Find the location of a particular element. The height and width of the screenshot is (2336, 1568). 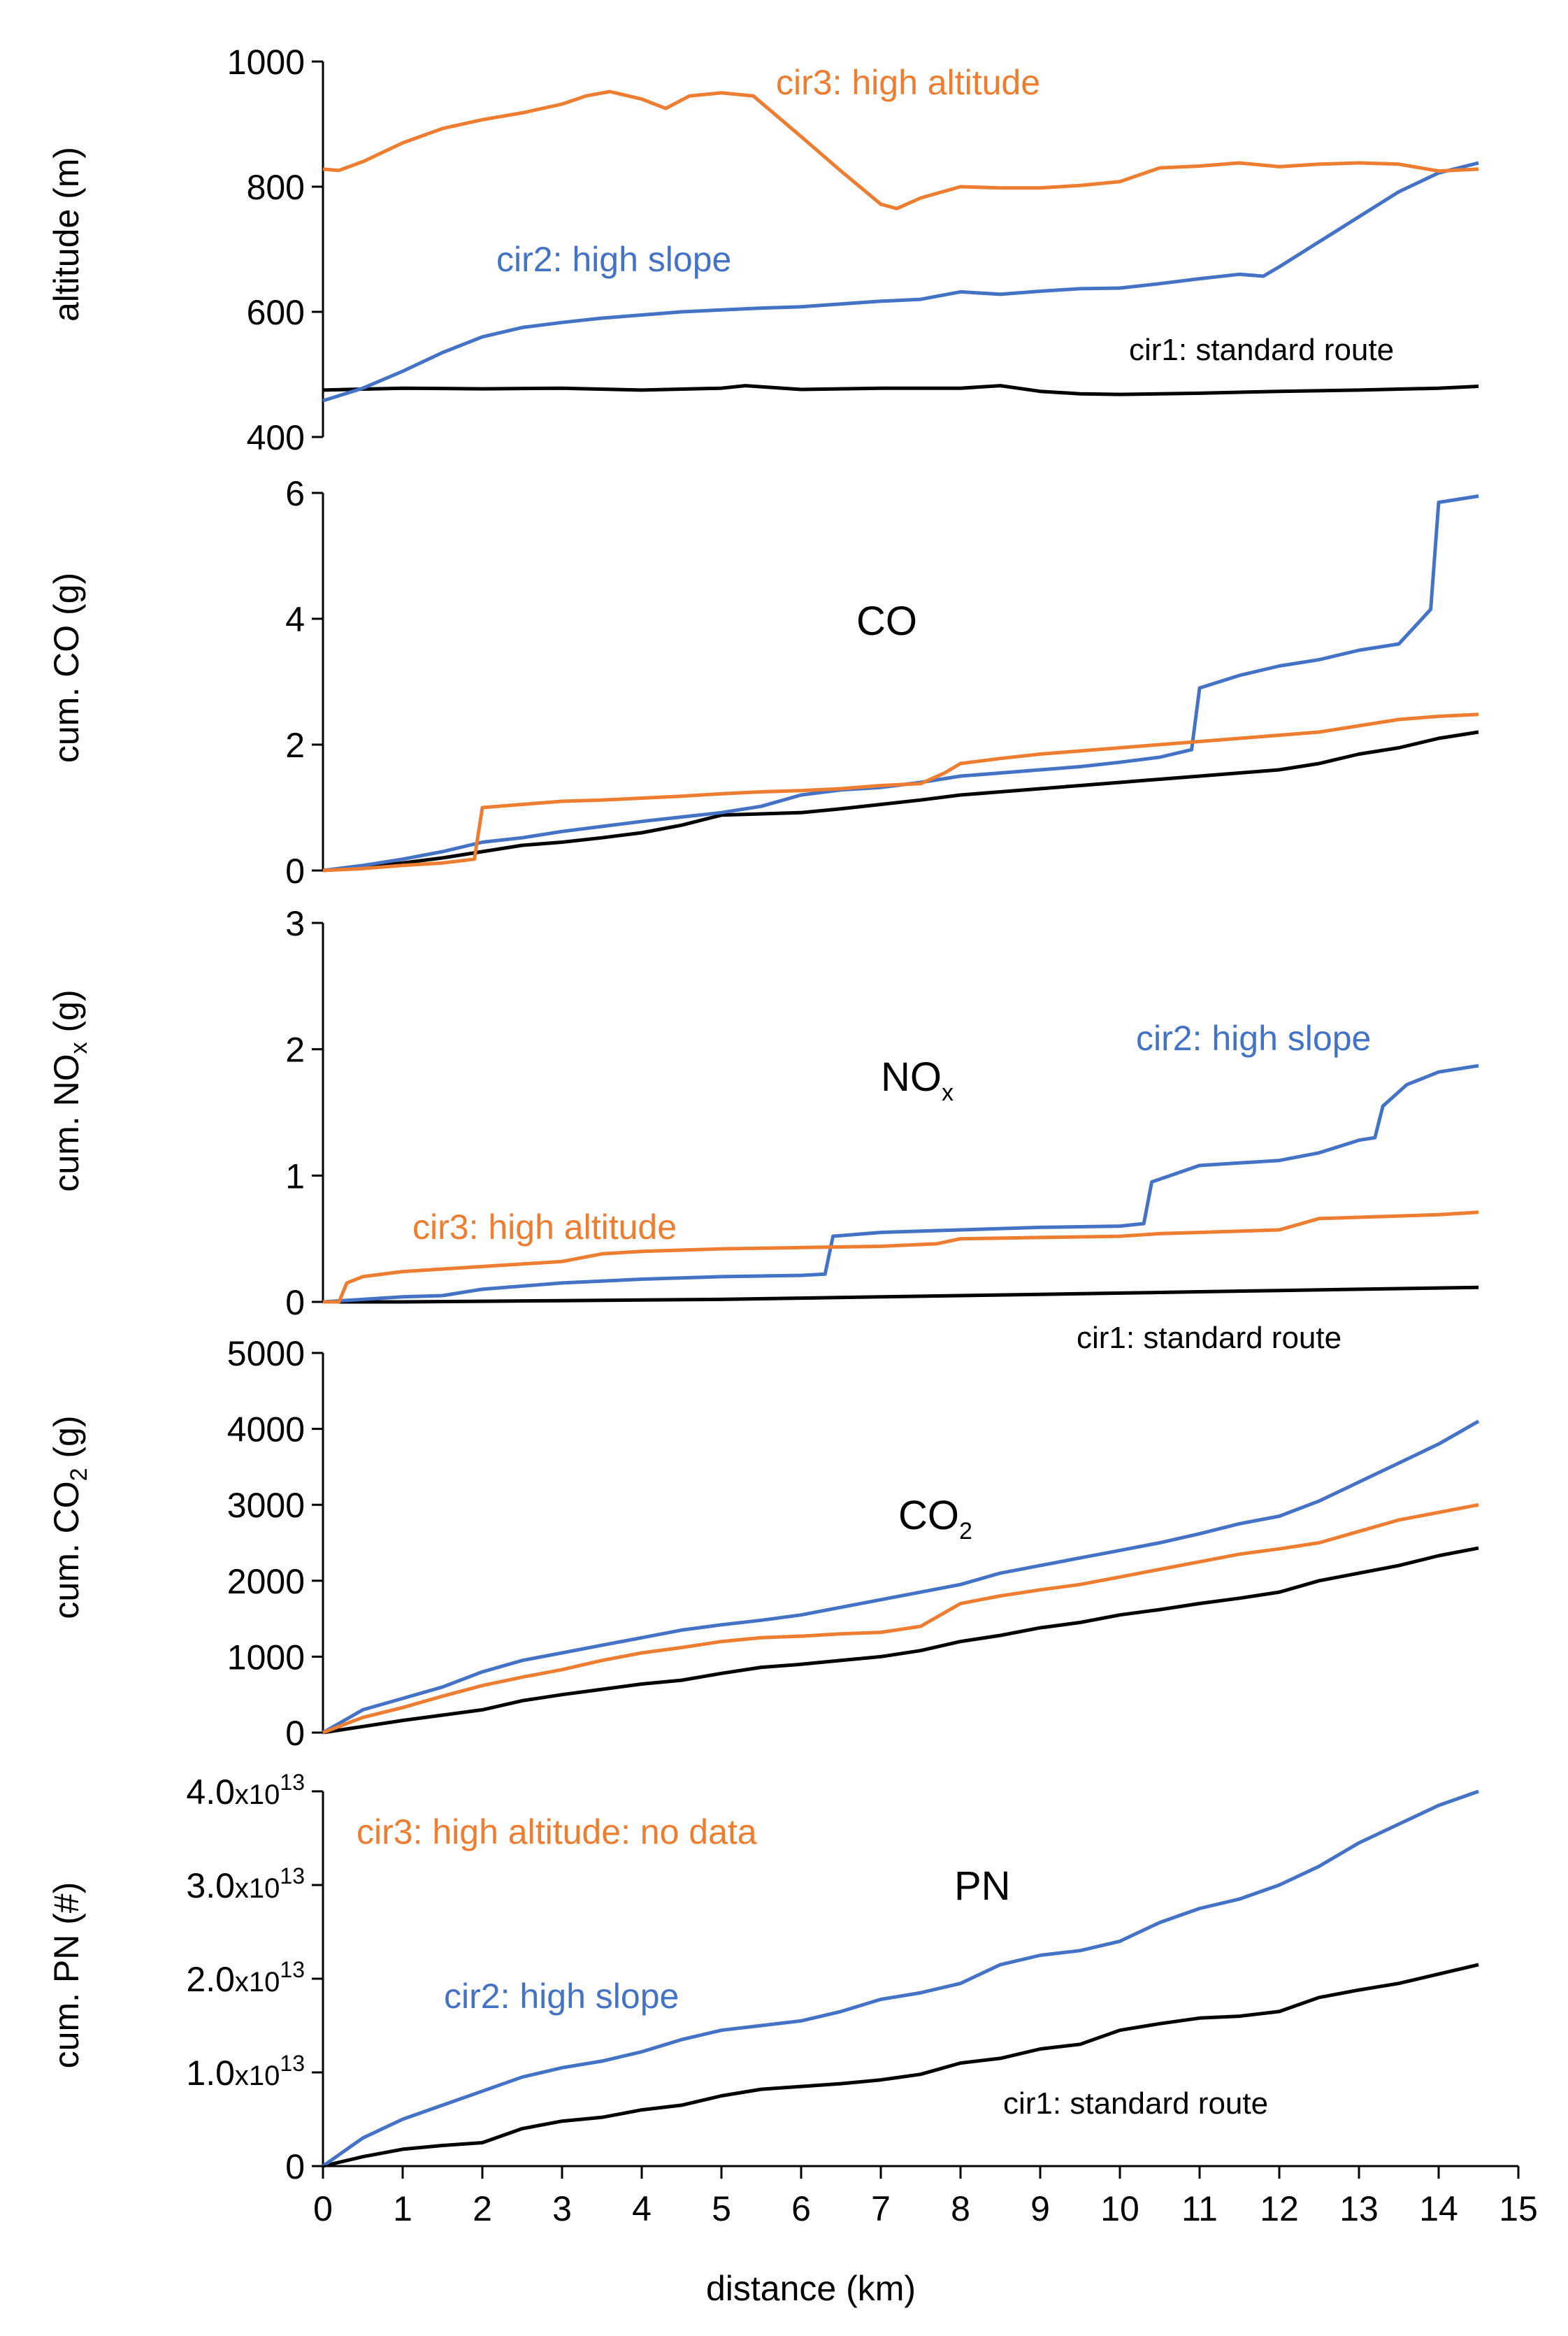

co2-y-tick-label: 5000 is located at coordinates (266, 1353).